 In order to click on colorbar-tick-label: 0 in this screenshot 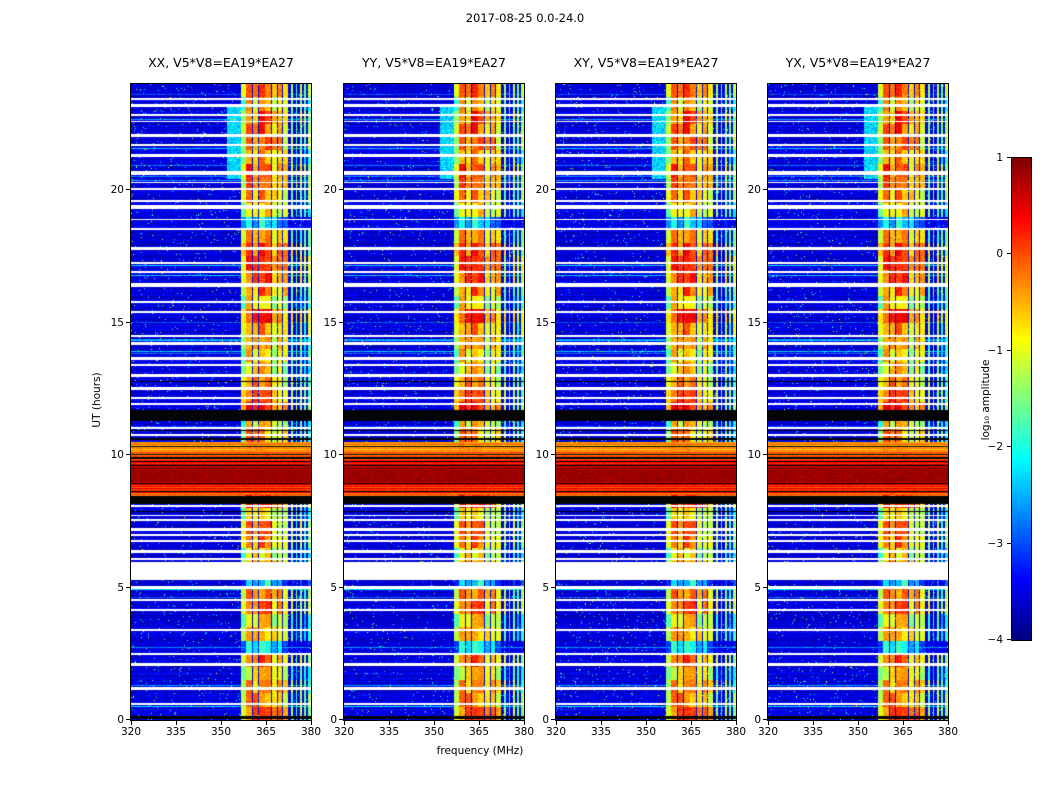, I will do `click(999, 254)`.